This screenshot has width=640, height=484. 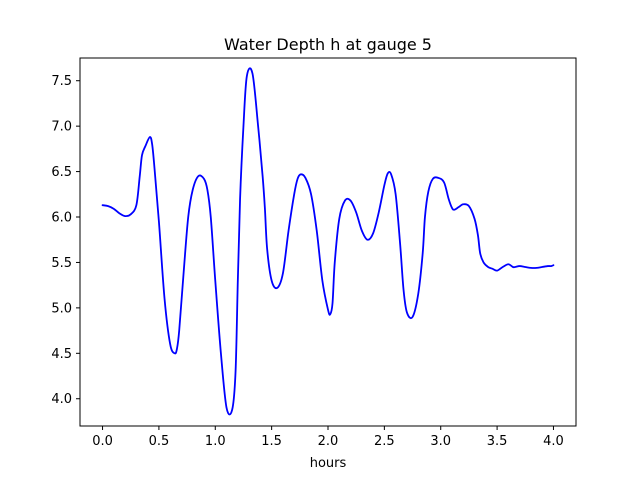 I want to click on y-tick-label: 6.5, so click(x=61, y=172).